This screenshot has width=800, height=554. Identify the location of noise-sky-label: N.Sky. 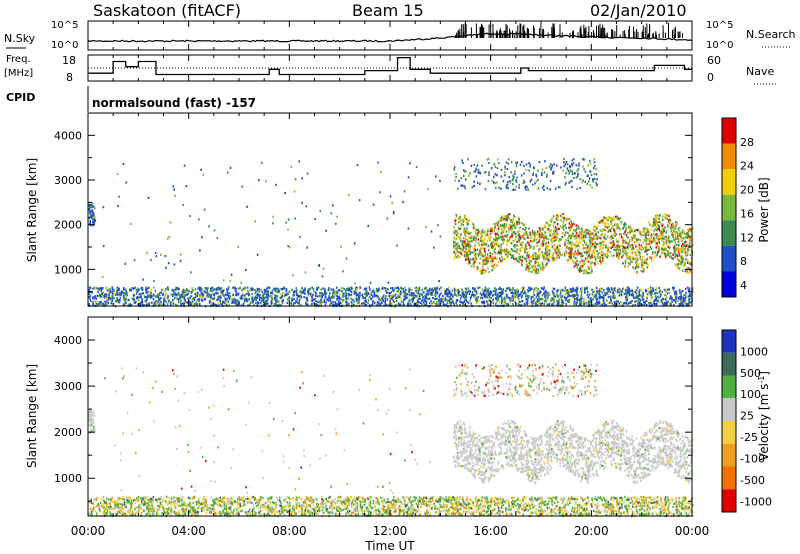
(20, 38).